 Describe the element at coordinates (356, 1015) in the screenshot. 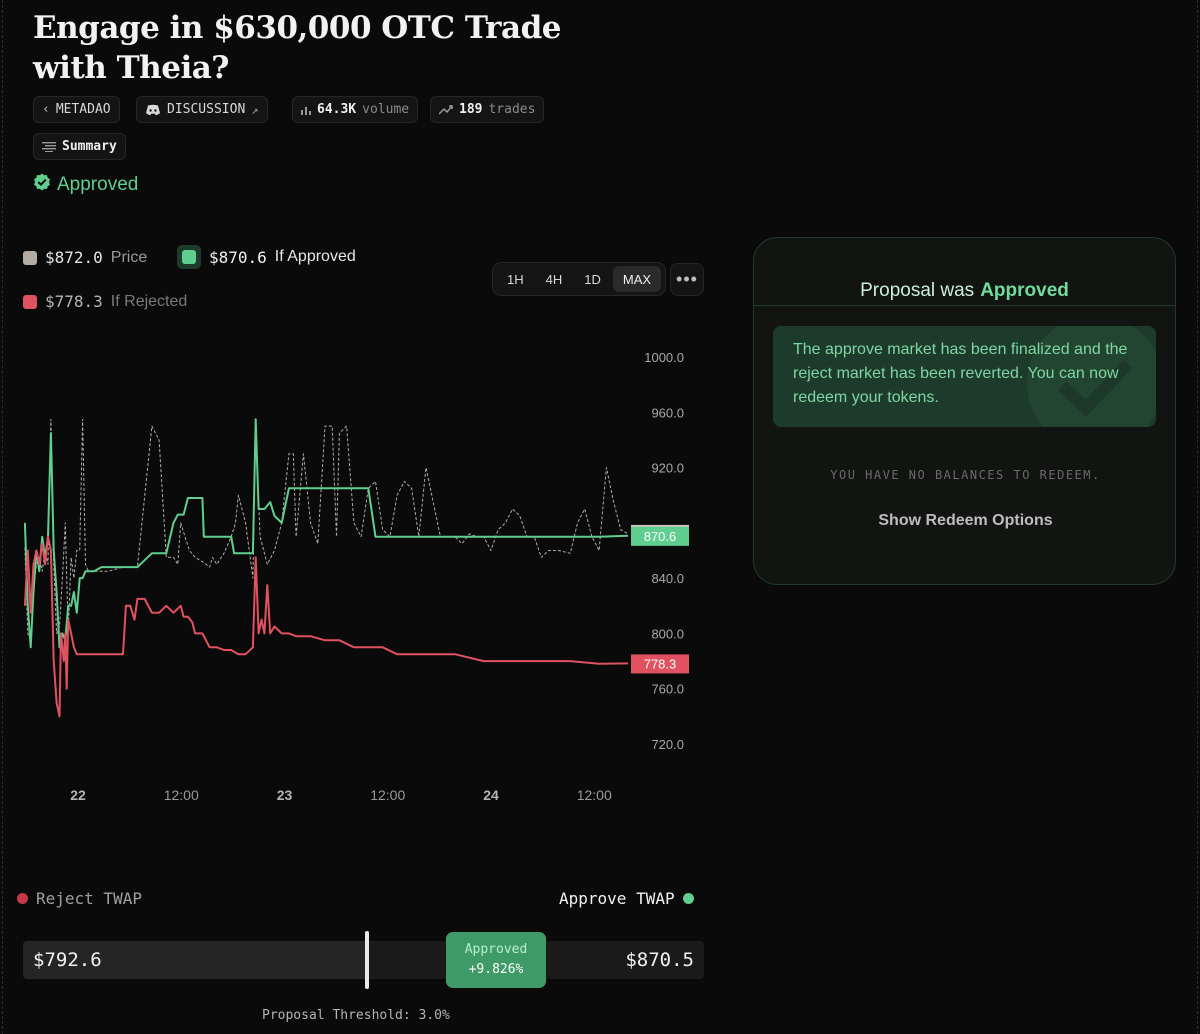

I see `proposal-threshold: Proposal Threshold: 3.0%` at that location.